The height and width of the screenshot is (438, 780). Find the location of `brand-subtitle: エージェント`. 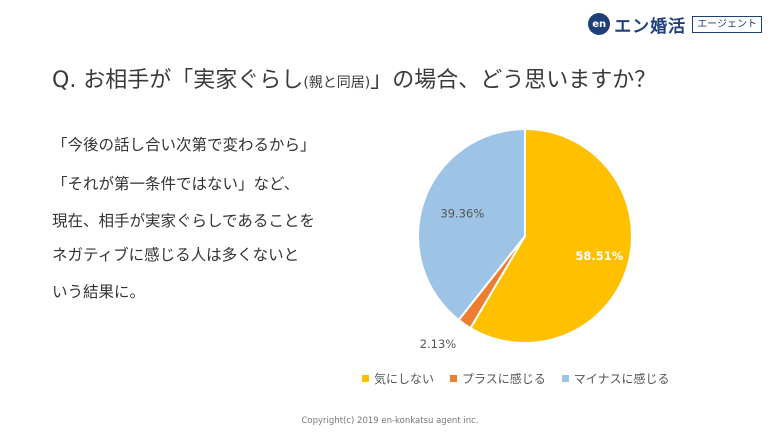

brand-subtitle: エージェント is located at coordinates (727, 24).